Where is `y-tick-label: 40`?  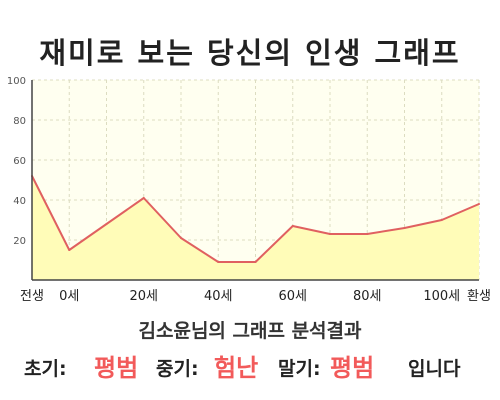 y-tick-label: 40 is located at coordinates (19, 201).